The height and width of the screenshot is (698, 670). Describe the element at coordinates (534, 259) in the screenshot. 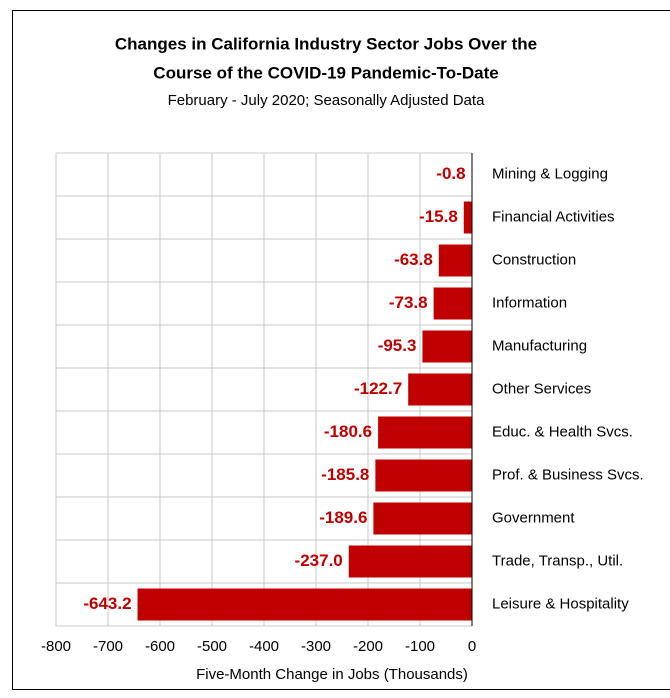

I see `y-tick-label: Construction` at that location.